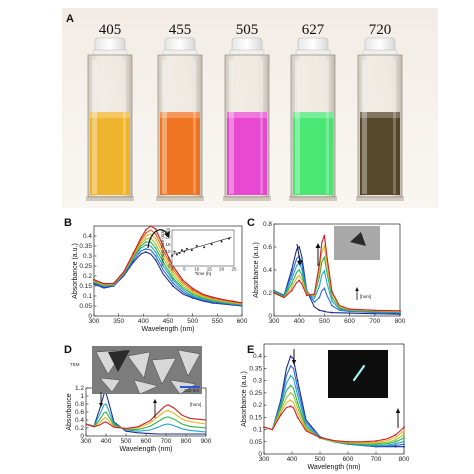 Image resolution: width=474 pixels, height=474 pixels. Describe the element at coordinates (380, 153) in the screenshot. I see `cuvette-liquid` at that location.